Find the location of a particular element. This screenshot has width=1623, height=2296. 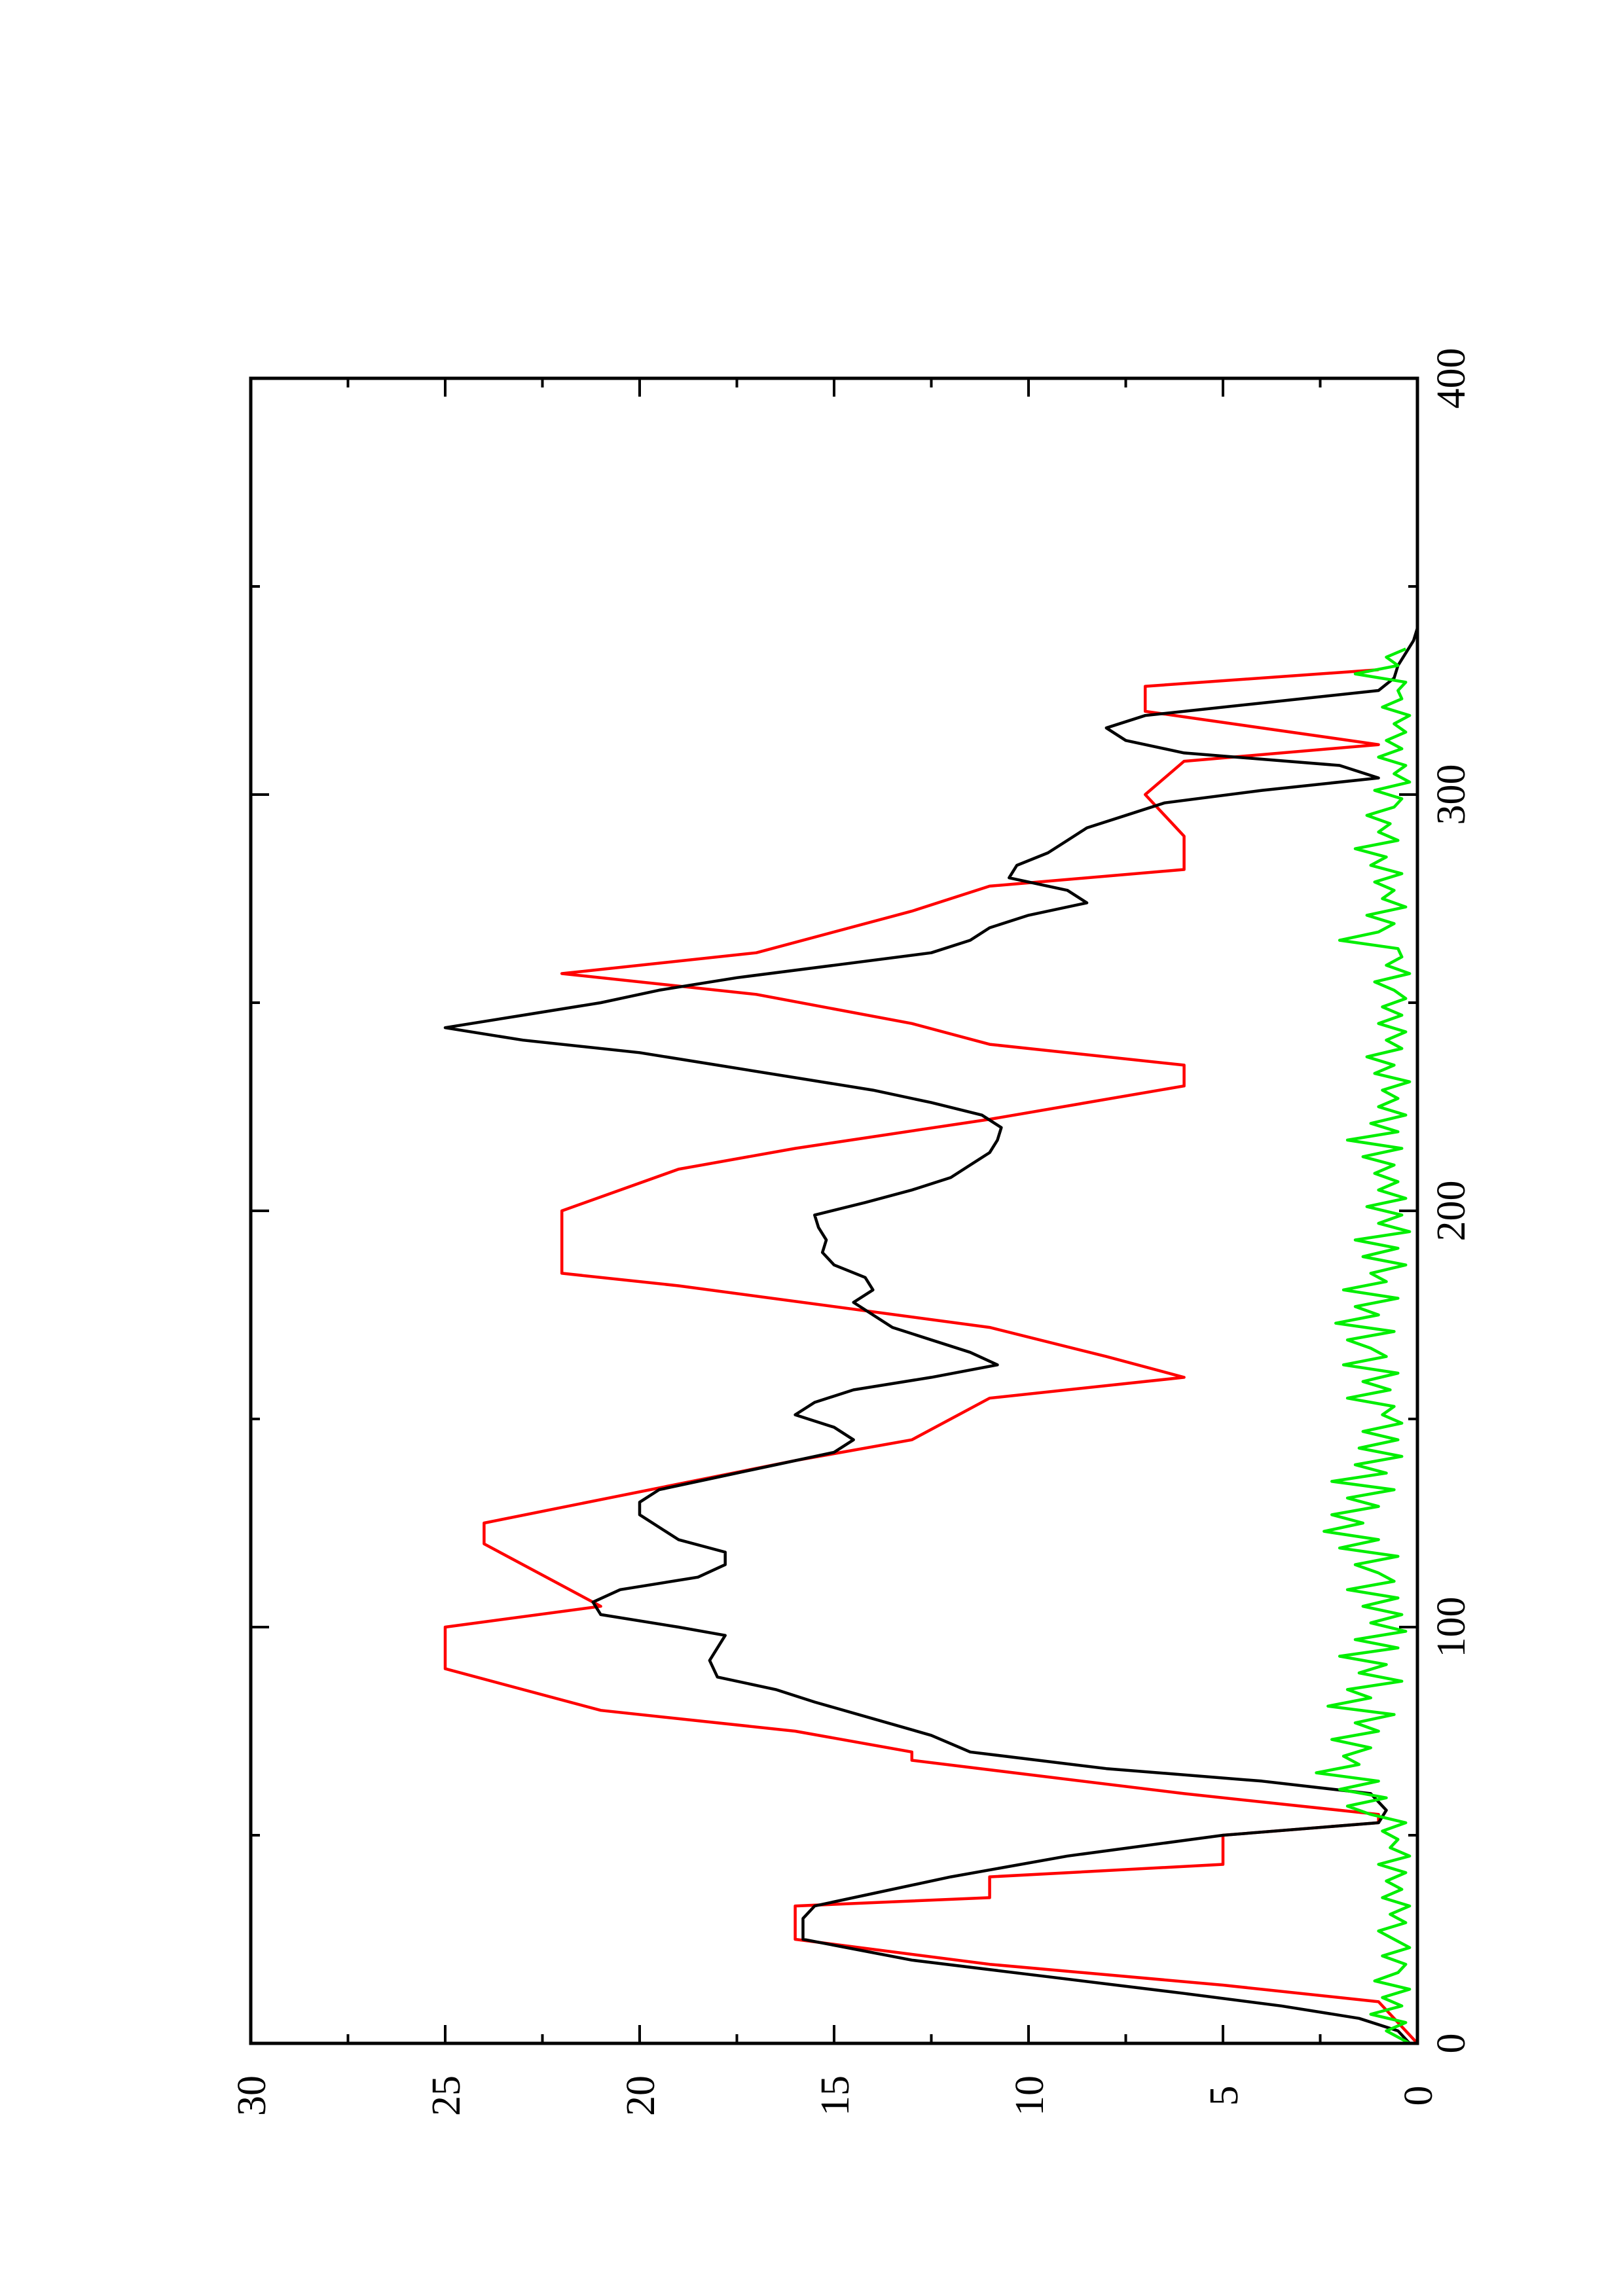

y-tick-label: 10 is located at coordinates (1030, 2095).